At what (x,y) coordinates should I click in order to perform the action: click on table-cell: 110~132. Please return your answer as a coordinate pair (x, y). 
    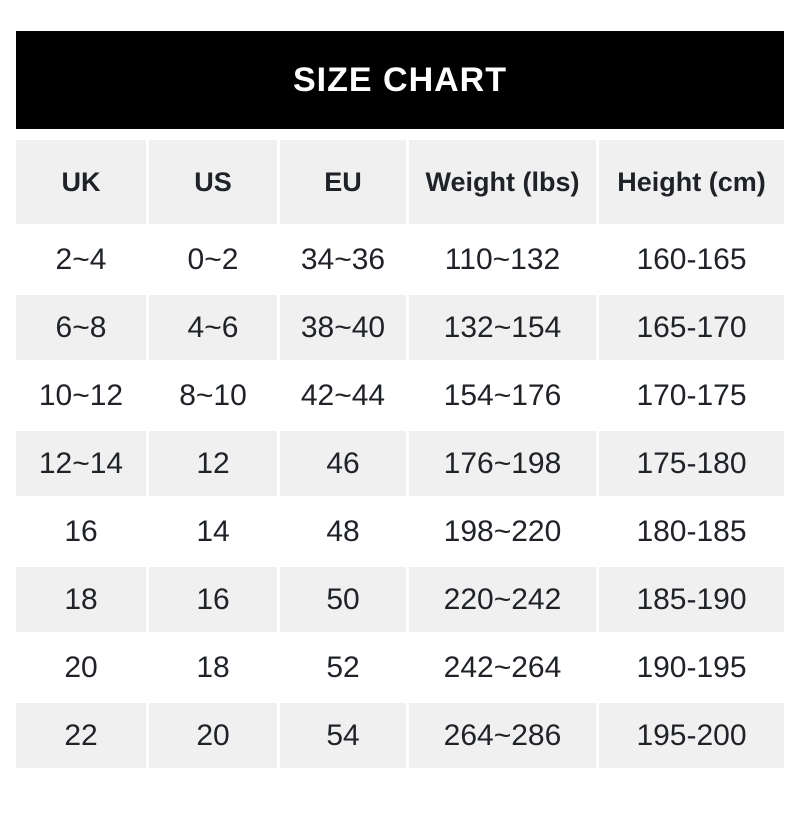
    Looking at the image, I should click on (502, 259).